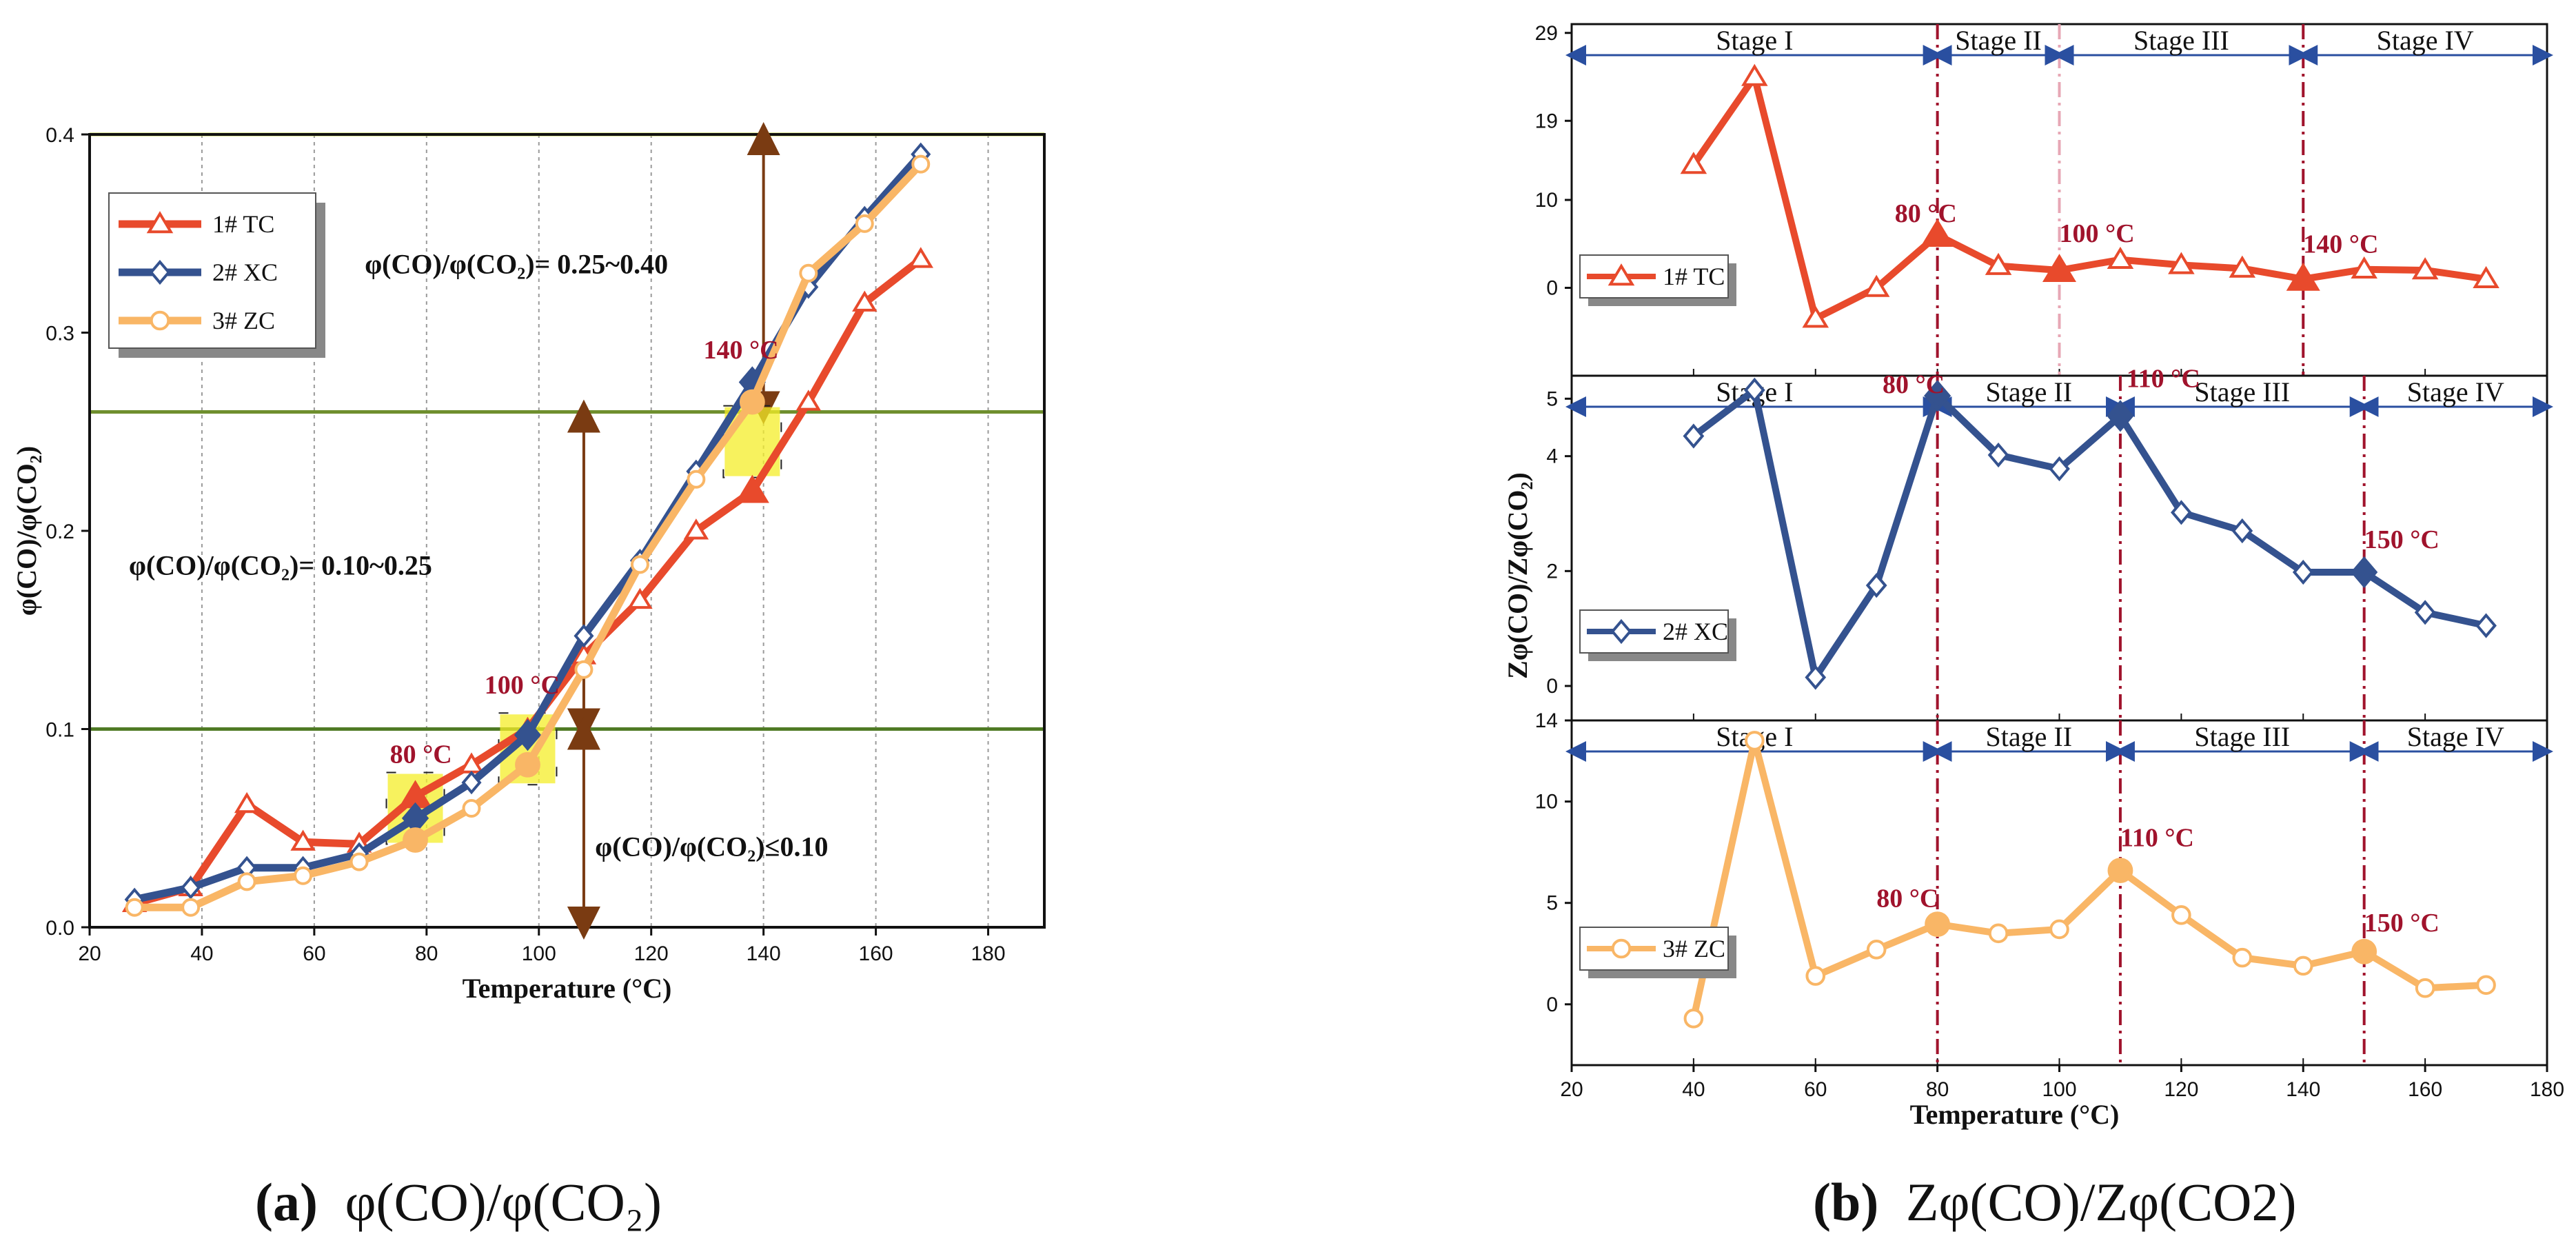  I want to click on y-tick-label: 0.3, so click(59, 334).